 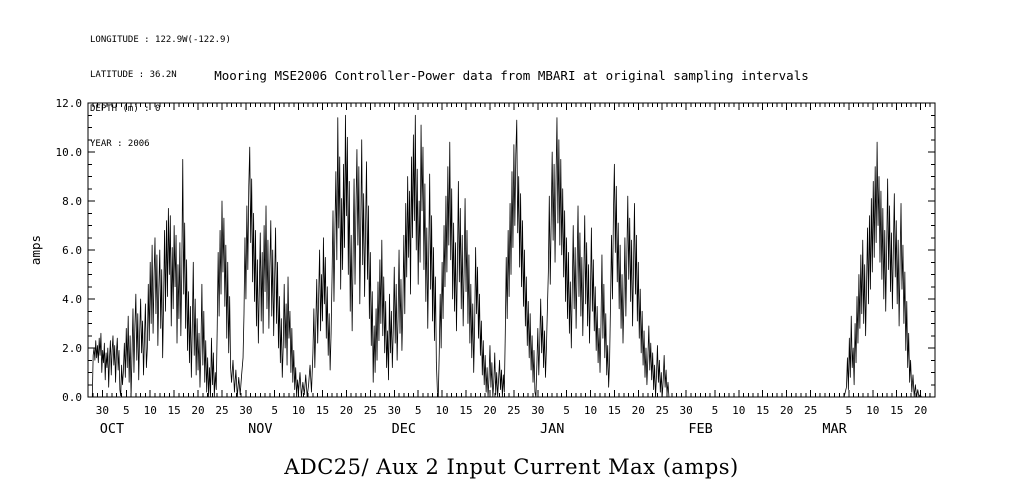 What do you see at coordinates (125, 109) in the screenshot?
I see `metadata-depth: DEPTH (m) : 0` at bounding box center [125, 109].